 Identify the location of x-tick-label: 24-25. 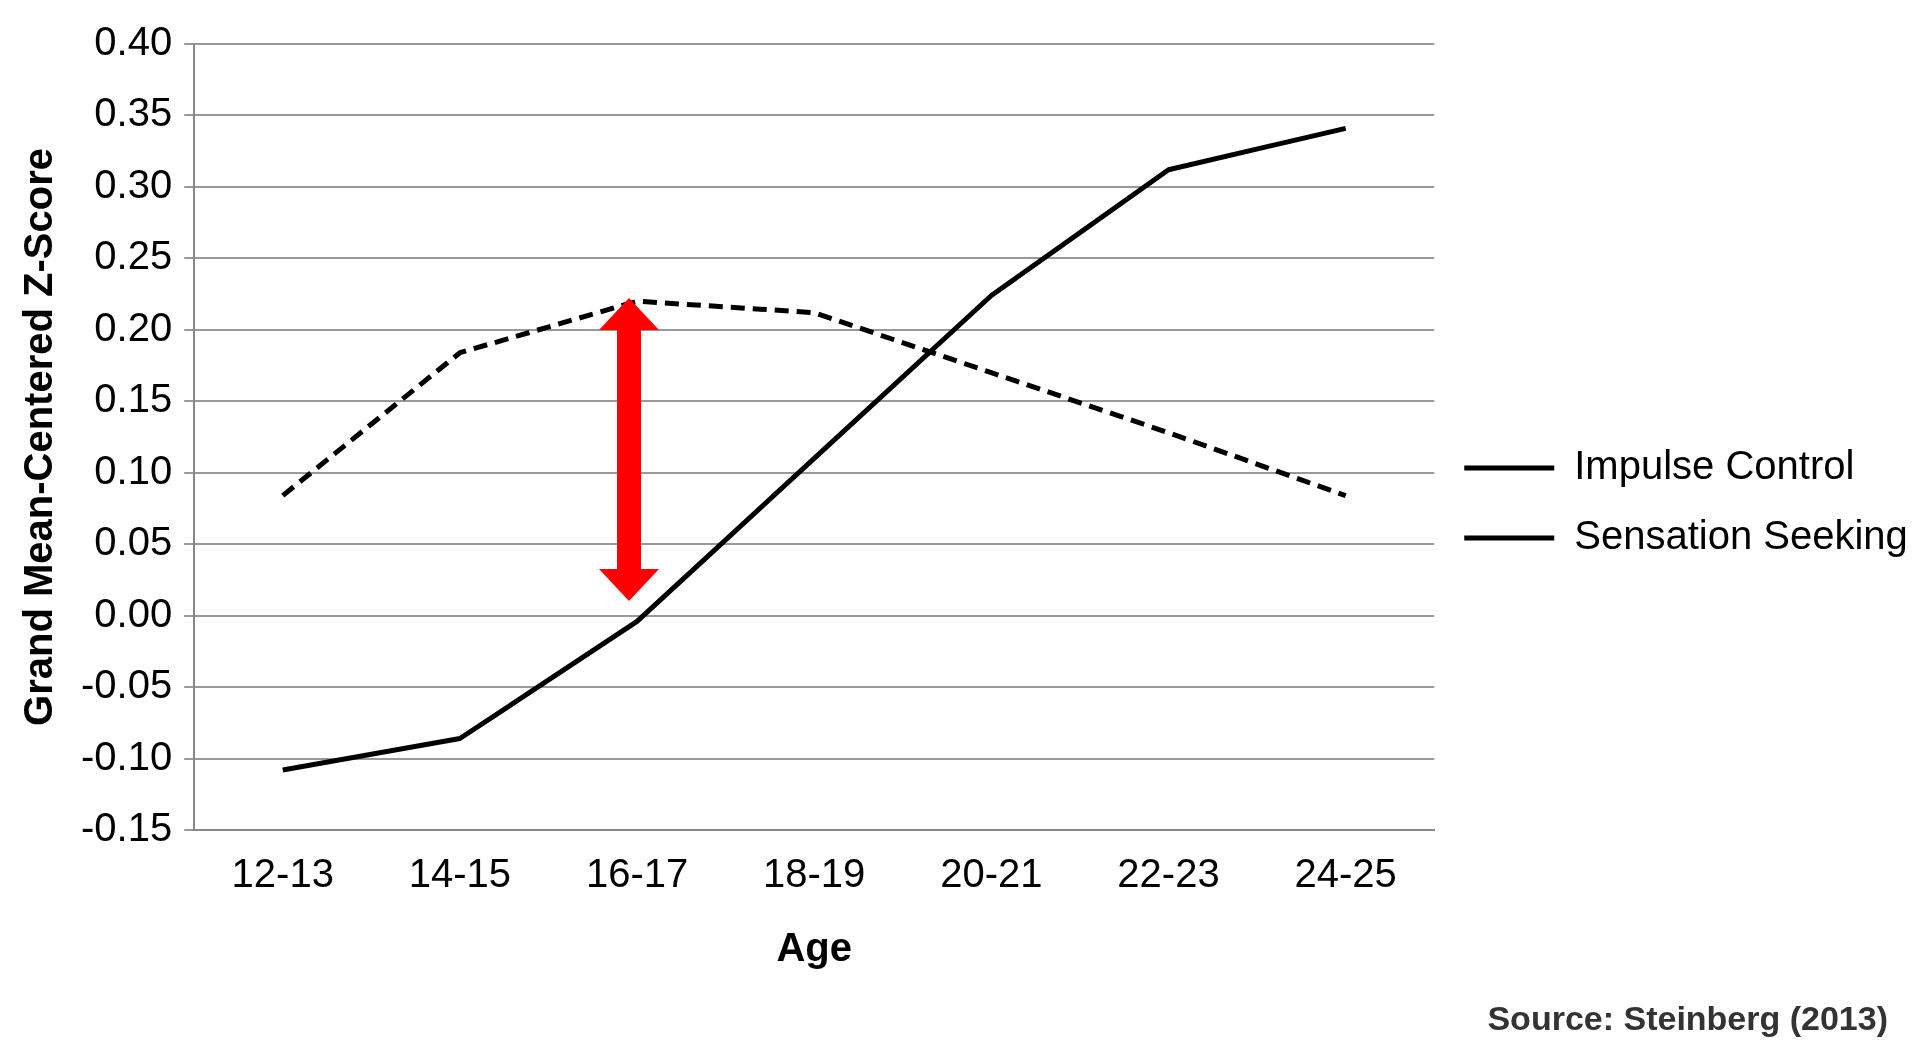
(1345, 873).